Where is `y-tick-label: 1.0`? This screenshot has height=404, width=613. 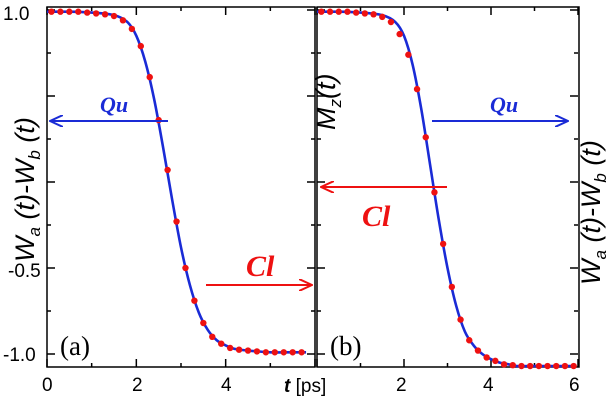
y-tick-label: 1.0 is located at coordinates (16, 14).